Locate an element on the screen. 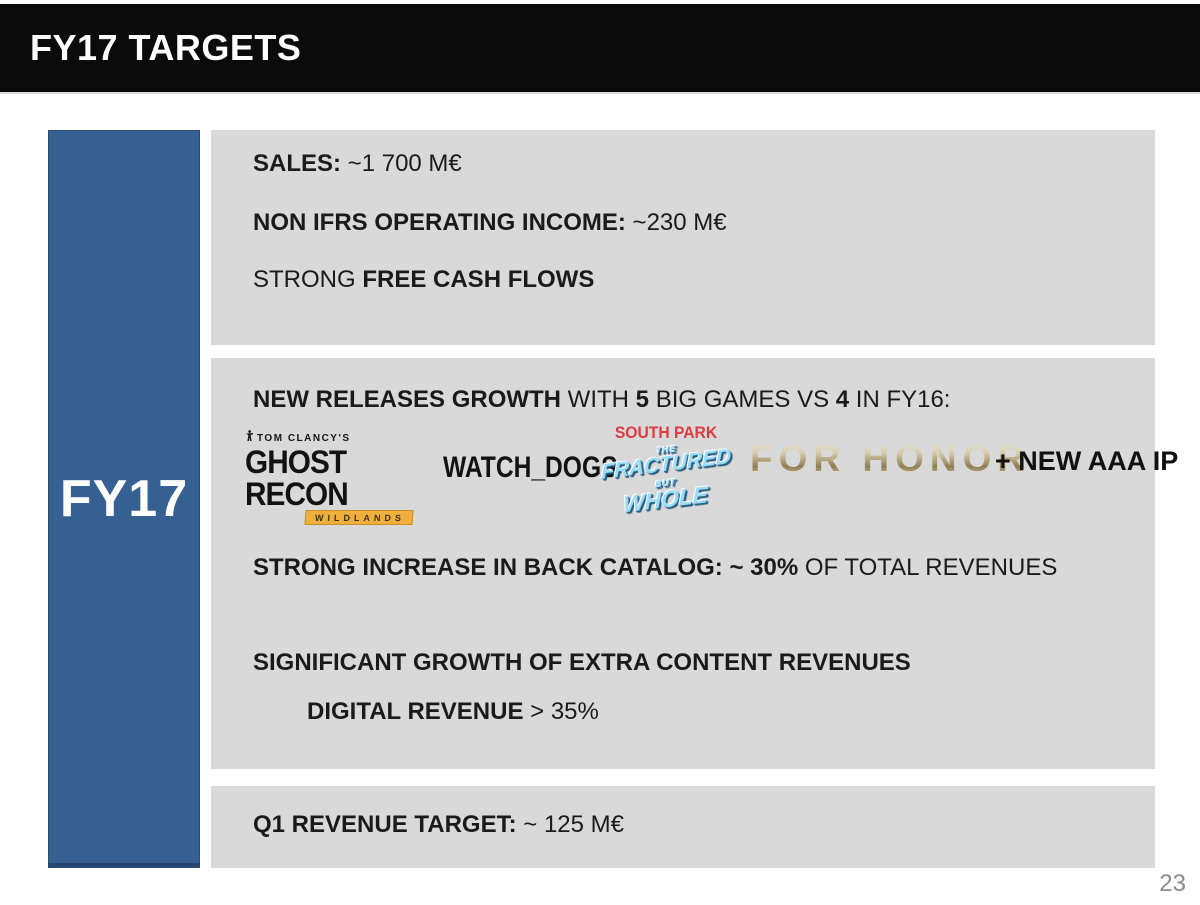  fractured-but-whole-title: THE FRACTURED BUT WHOLE is located at coordinates (666, 475).